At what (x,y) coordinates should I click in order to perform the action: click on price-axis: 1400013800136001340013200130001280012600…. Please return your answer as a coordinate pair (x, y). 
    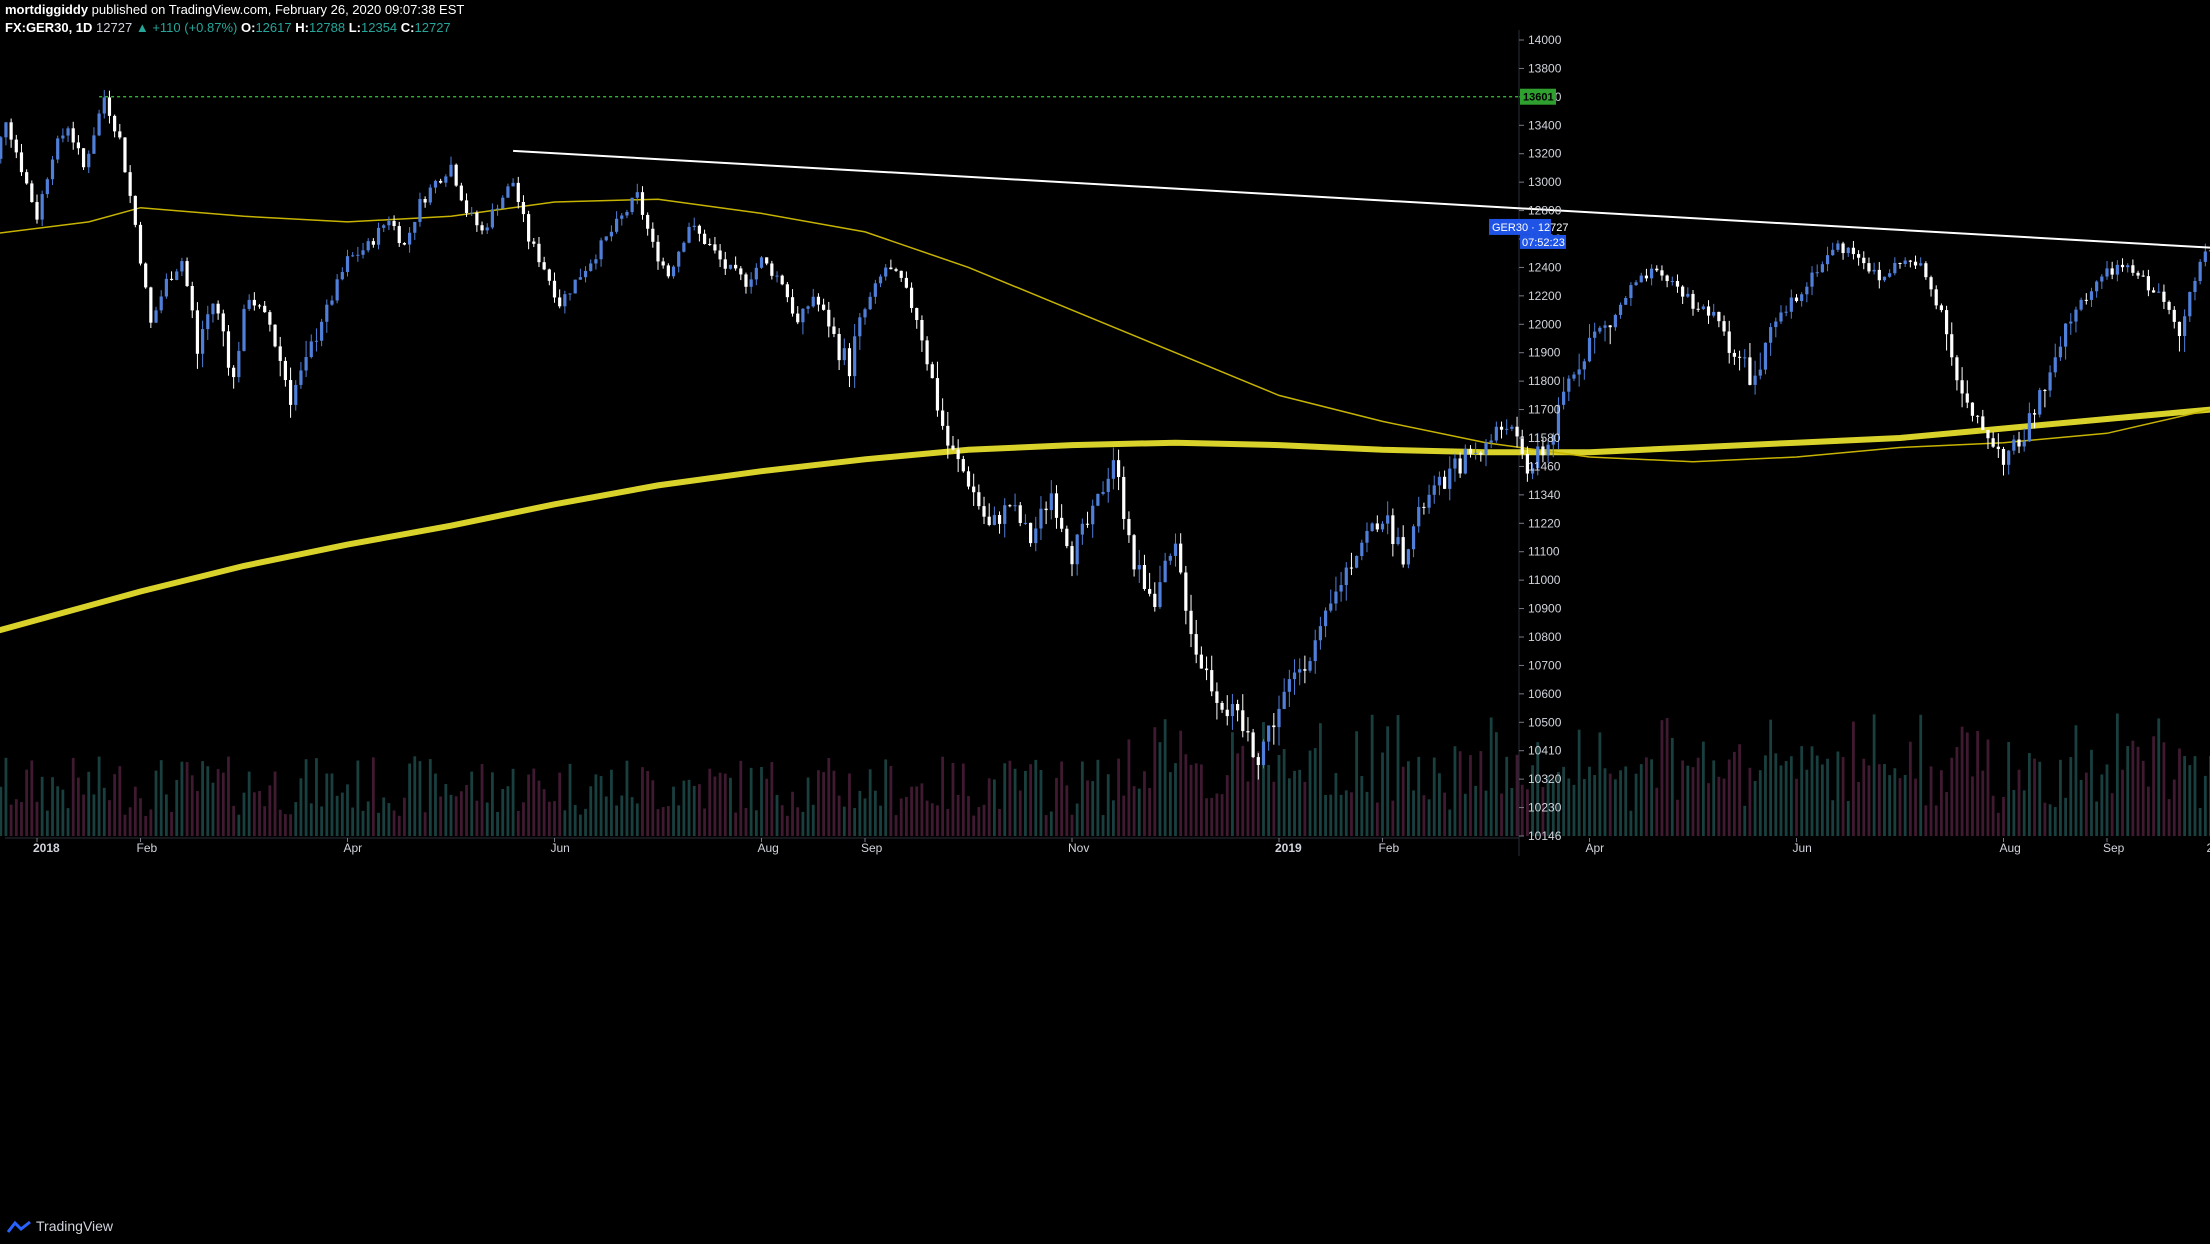
    Looking at the image, I should click on (1540, 438).